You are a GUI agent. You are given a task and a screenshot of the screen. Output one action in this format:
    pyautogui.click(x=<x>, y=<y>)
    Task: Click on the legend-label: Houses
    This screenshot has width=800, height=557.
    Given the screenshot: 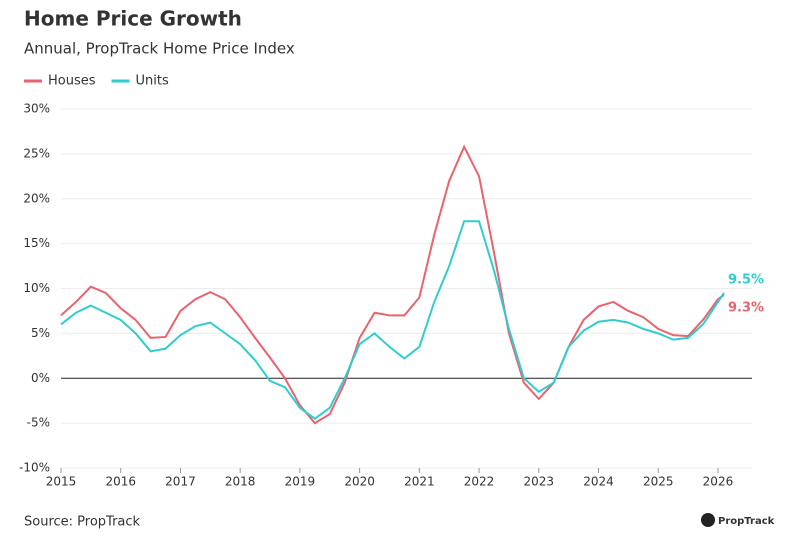 What is the action you would take?
    pyautogui.click(x=72, y=81)
    